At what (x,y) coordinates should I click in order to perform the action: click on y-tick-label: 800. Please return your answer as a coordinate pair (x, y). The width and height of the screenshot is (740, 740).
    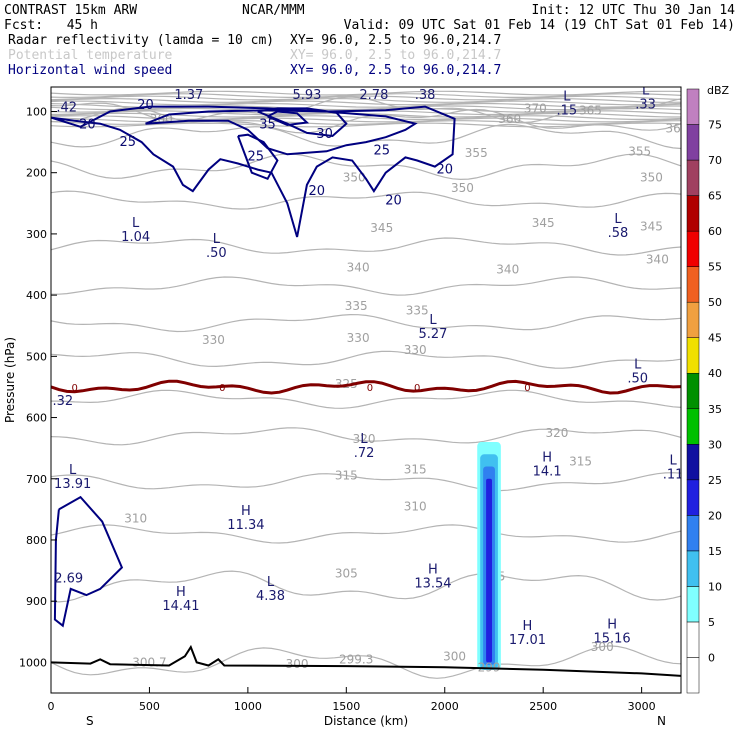
    Looking at the image, I should click on (36, 540).